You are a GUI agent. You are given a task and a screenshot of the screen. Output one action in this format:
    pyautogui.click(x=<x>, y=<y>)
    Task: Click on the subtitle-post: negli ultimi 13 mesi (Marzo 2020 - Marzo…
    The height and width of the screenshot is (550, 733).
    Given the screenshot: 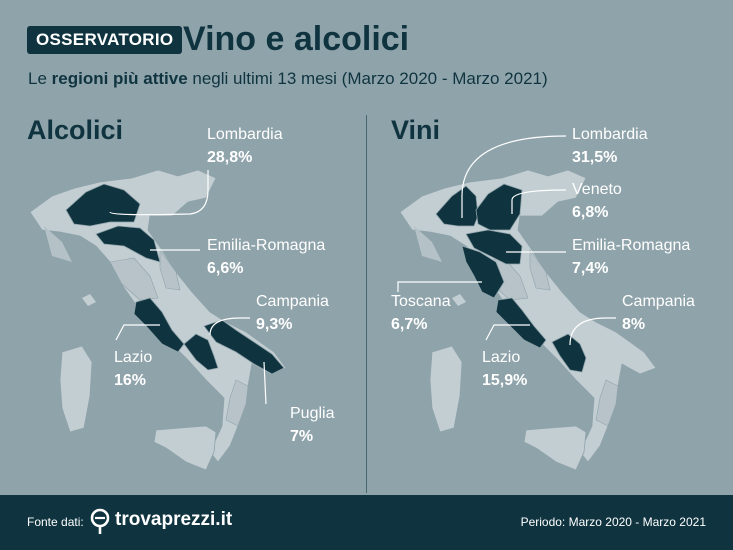 What is the action you would take?
    pyautogui.click(x=367, y=78)
    